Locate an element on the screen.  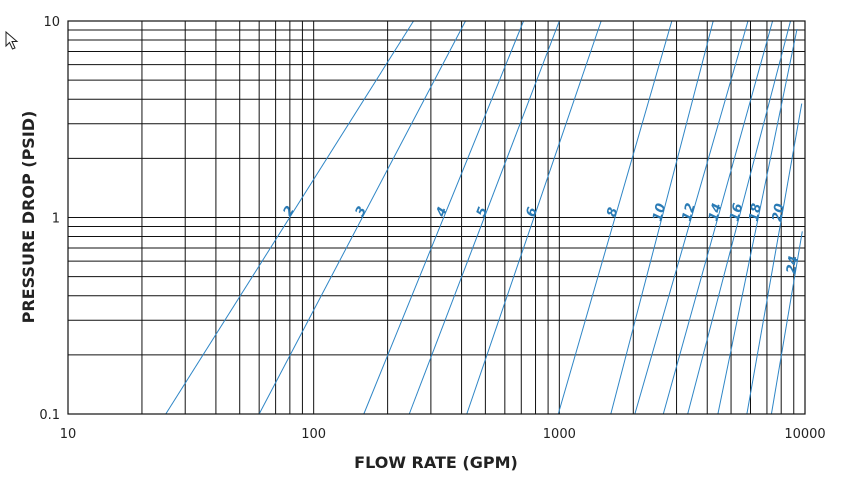
x-axis-title: FLOW RATE (GPM) is located at coordinates (436, 462).